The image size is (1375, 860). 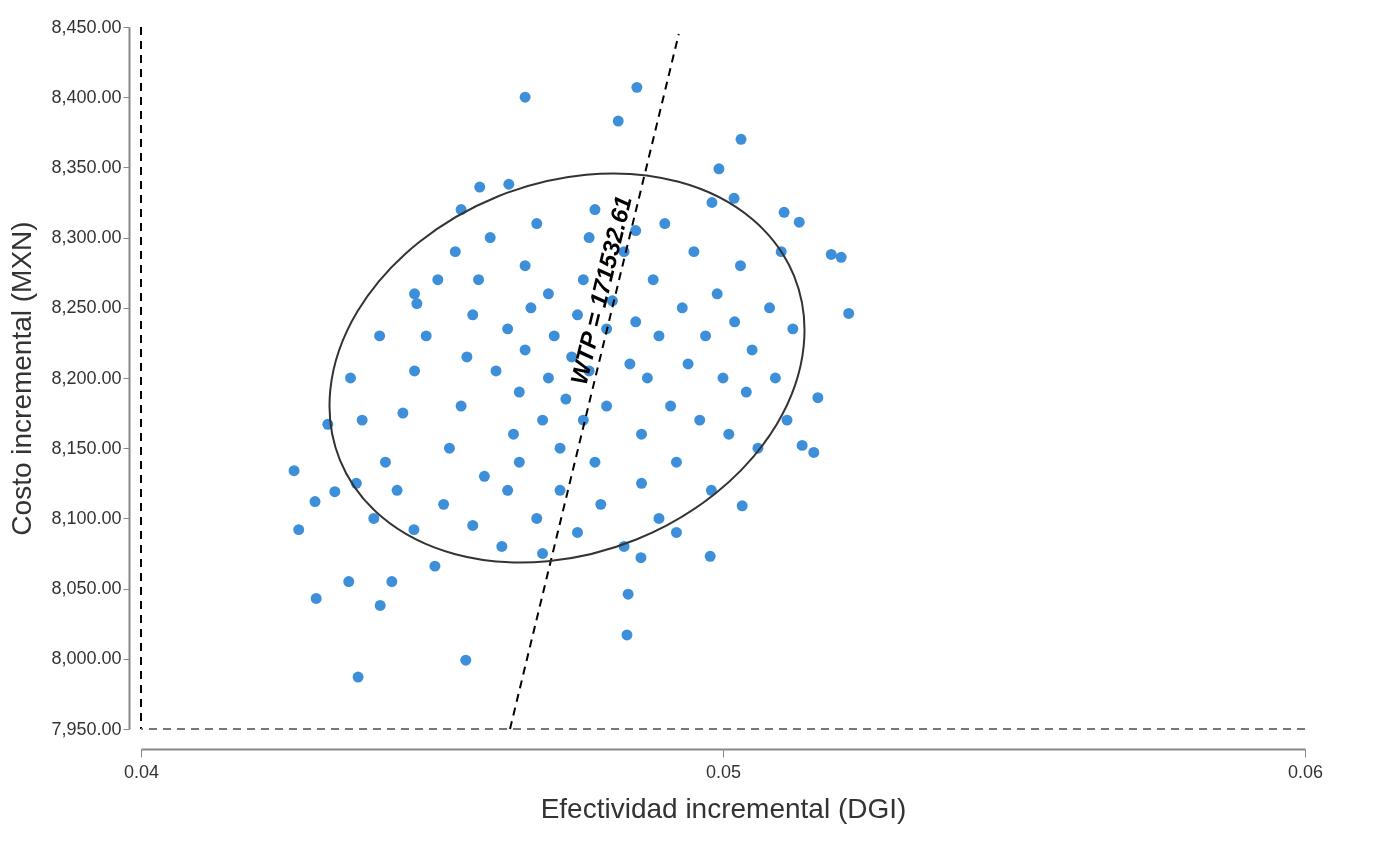 What do you see at coordinates (86, 658) in the screenshot?
I see `y-tick-label: 8,000.00` at bounding box center [86, 658].